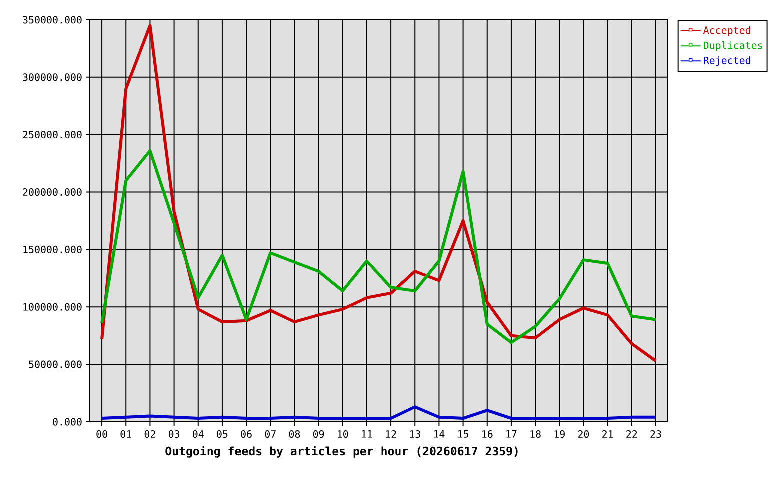  What do you see at coordinates (52, 192) in the screenshot?
I see `y-tick-label: 200000.000` at bounding box center [52, 192].